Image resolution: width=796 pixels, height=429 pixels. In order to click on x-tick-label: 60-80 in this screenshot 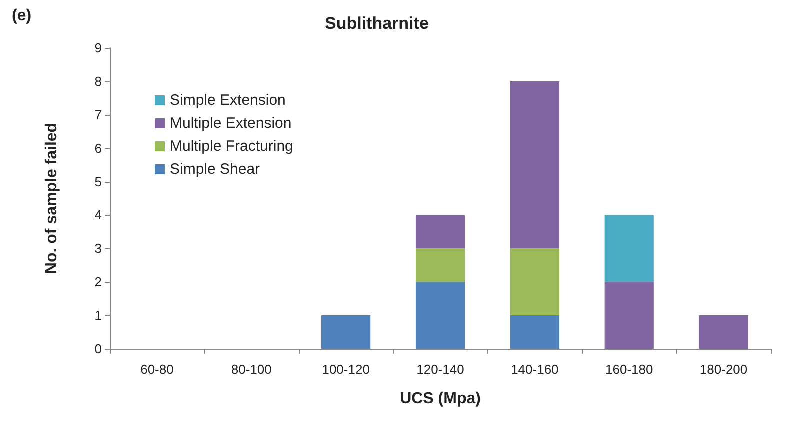, I will do `click(157, 369)`.